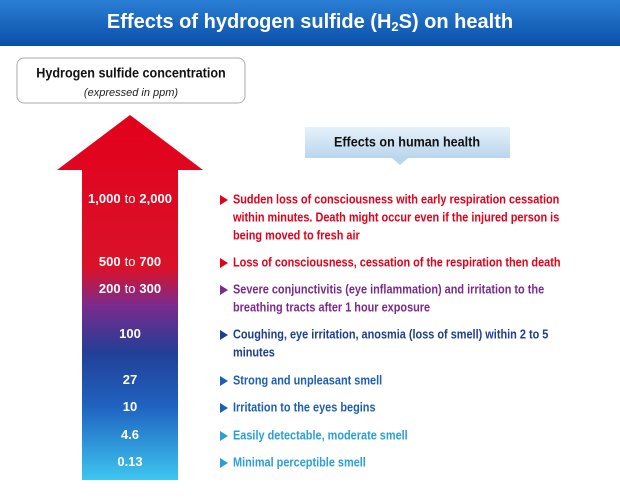  I want to click on concentration-box, so click(131, 80).